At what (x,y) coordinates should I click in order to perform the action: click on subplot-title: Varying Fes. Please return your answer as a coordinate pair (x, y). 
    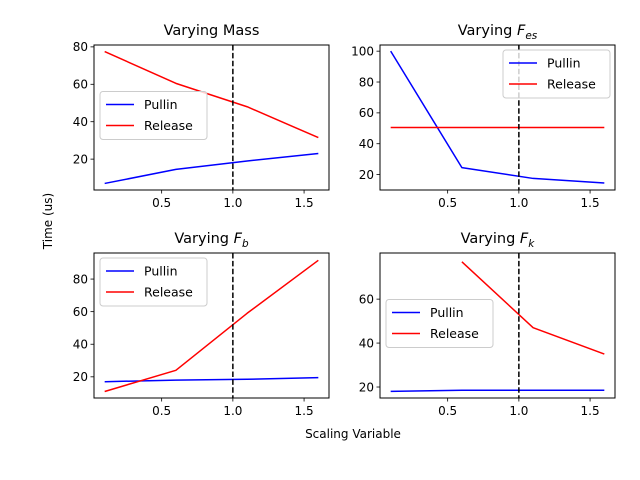
    Looking at the image, I should click on (498, 32).